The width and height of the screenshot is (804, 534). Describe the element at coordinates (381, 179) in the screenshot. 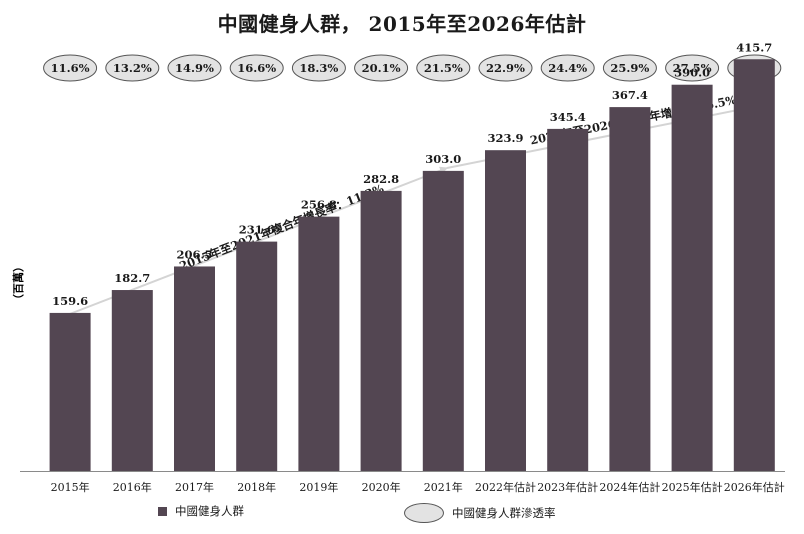

I see `value-label-2020年: 282.8` at that location.